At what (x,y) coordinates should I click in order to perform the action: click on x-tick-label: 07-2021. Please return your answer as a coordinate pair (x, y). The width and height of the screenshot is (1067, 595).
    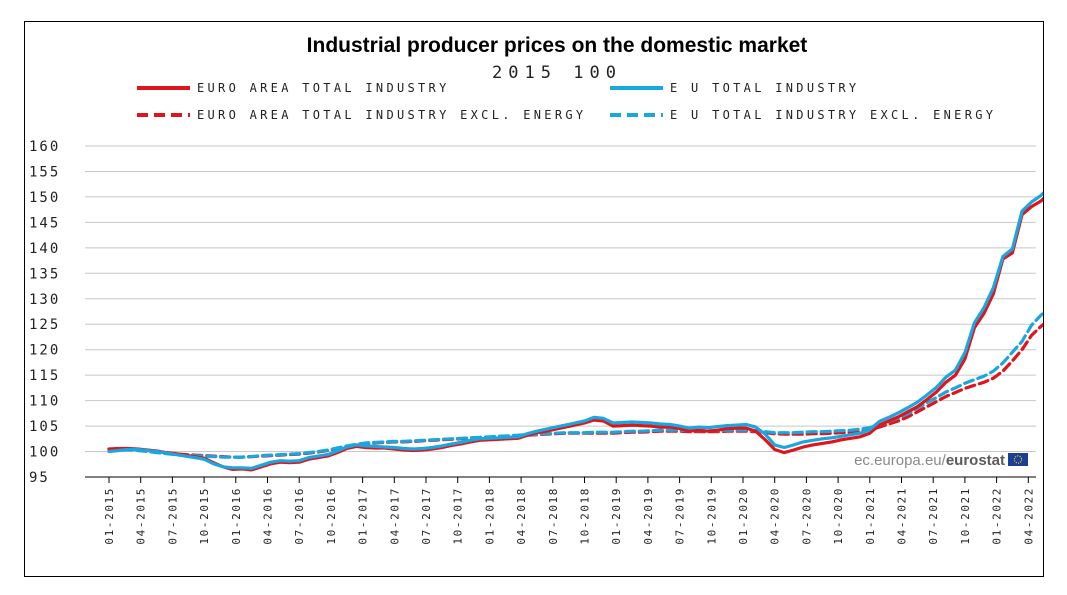
    Looking at the image, I should click on (933, 516).